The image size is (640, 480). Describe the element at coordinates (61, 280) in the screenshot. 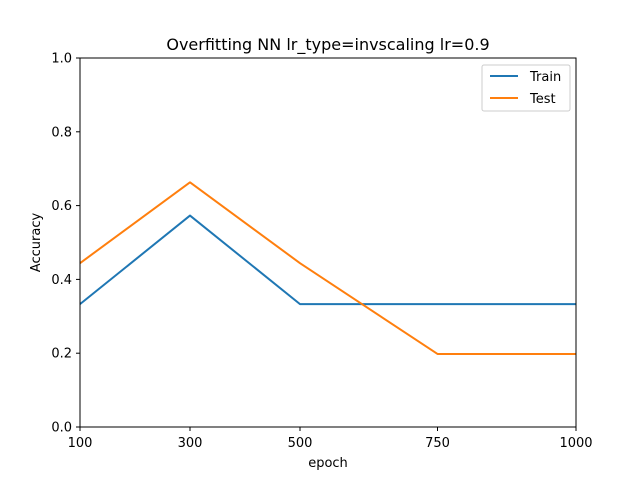

I see `y-tick-label: 0.4` at that location.